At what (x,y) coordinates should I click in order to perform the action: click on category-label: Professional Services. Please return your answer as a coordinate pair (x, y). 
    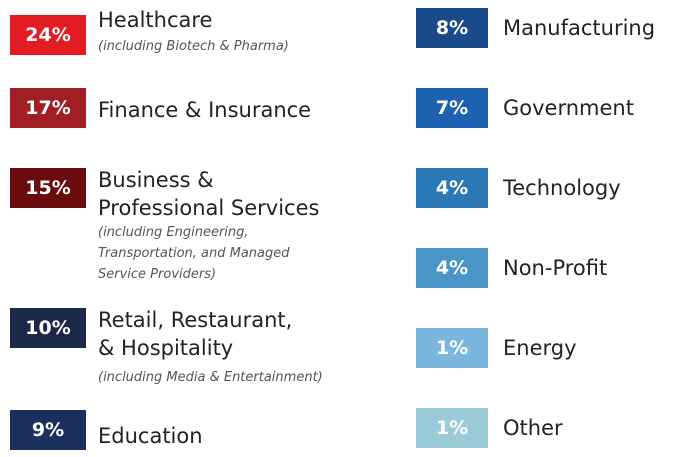
    Looking at the image, I should click on (209, 208).